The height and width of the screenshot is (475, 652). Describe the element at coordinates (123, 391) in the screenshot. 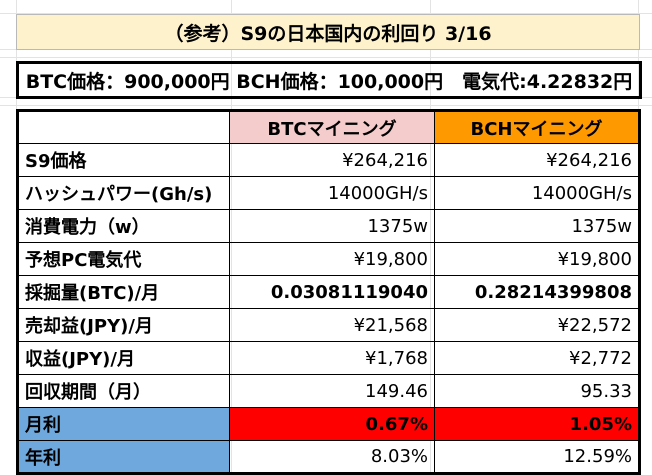

I see `row-label: 回収期間（月）` at that location.